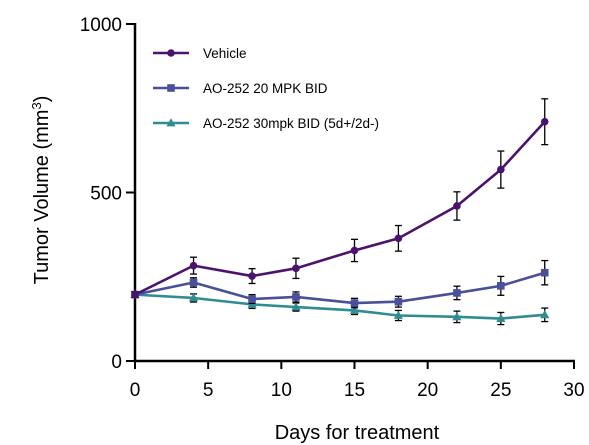 This screenshot has width=589, height=445. What do you see at coordinates (354, 390) in the screenshot?
I see `x-tick-label: 15` at bounding box center [354, 390].